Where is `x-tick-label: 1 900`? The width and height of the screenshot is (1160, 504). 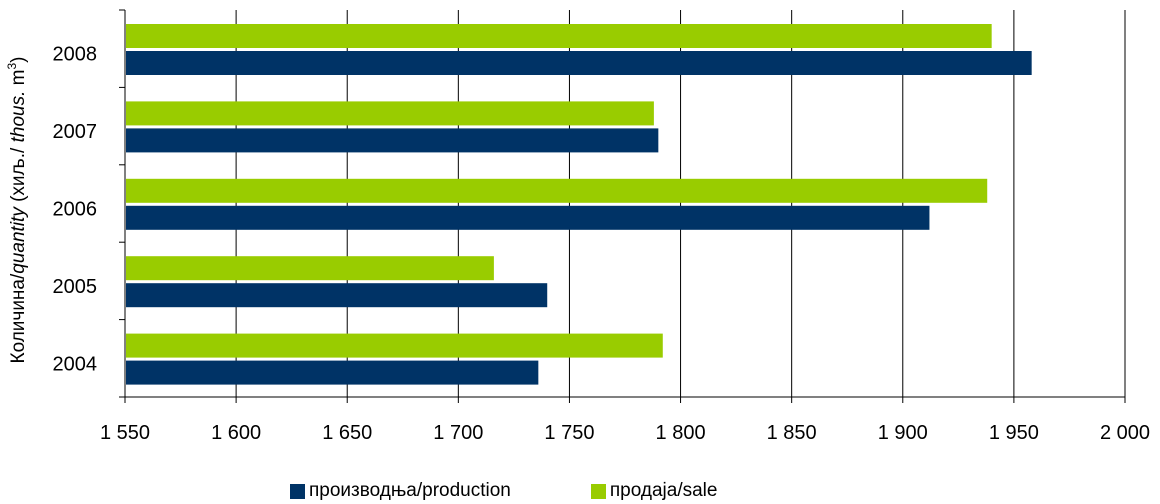 x-tick-label: 1 900 is located at coordinates (903, 433).